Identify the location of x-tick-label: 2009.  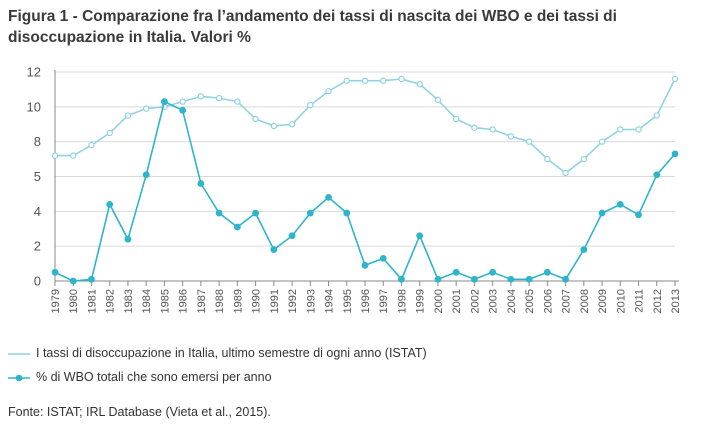
(603, 301).